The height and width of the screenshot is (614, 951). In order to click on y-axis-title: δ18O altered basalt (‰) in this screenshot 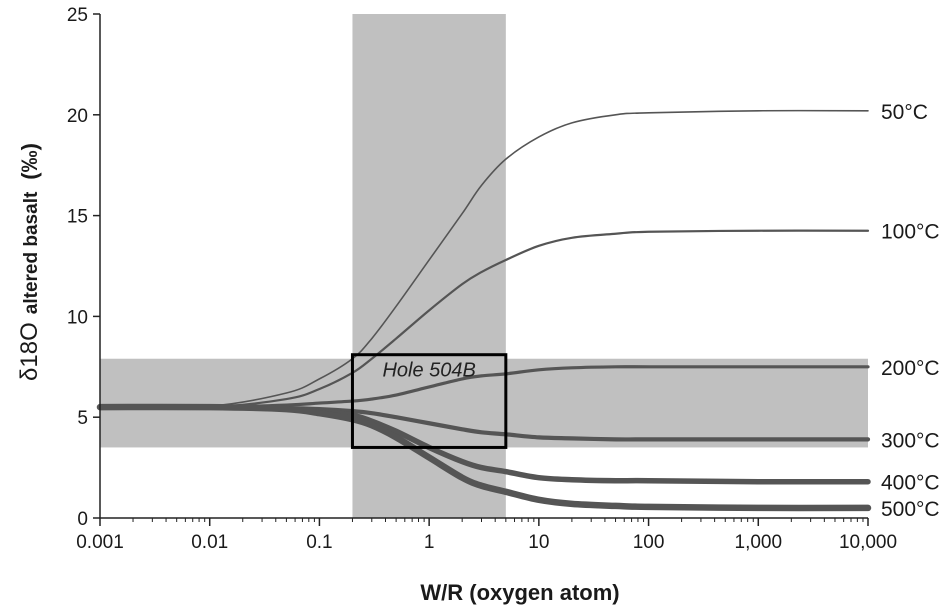, I will do `click(29, 262)`.